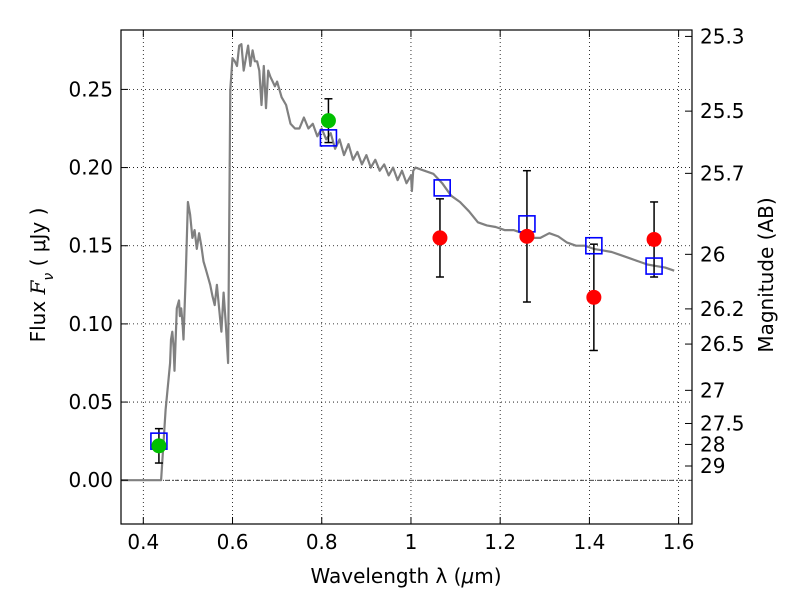  What do you see at coordinates (722, 111) in the screenshot?
I see `y2-tick-label: 25.5` at bounding box center [722, 111].